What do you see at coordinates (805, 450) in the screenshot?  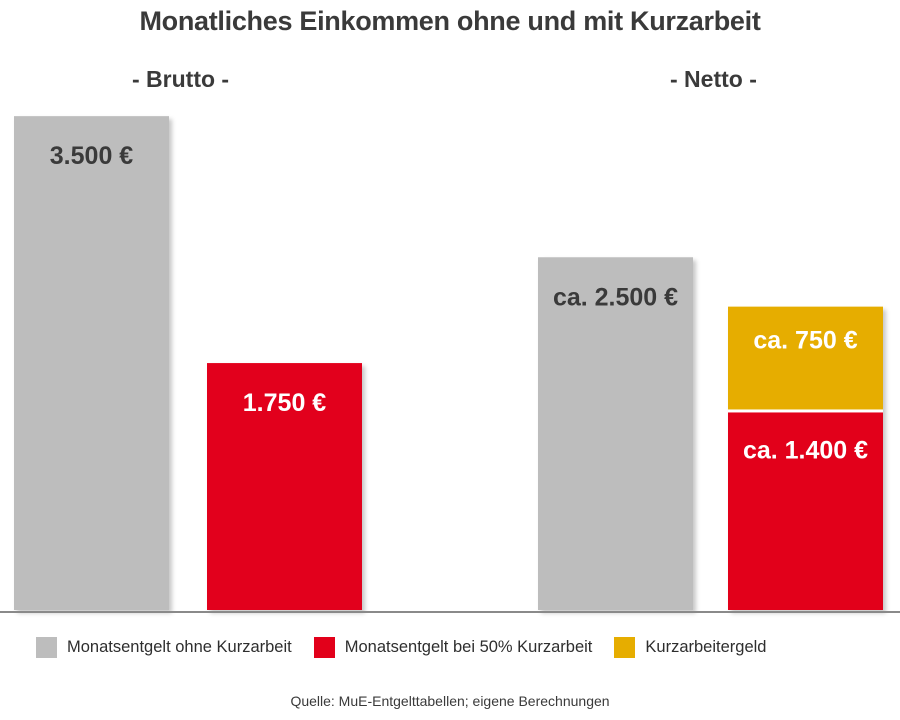 I see `bar-value-label: ca. 1.400 €` at bounding box center [805, 450].